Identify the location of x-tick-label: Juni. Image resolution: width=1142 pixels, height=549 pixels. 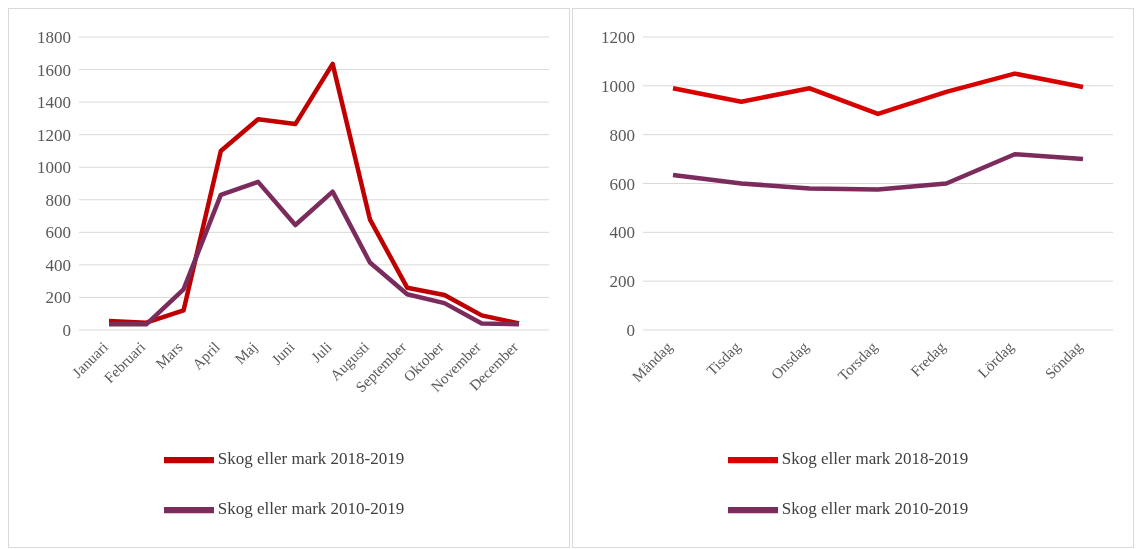
(283, 353).